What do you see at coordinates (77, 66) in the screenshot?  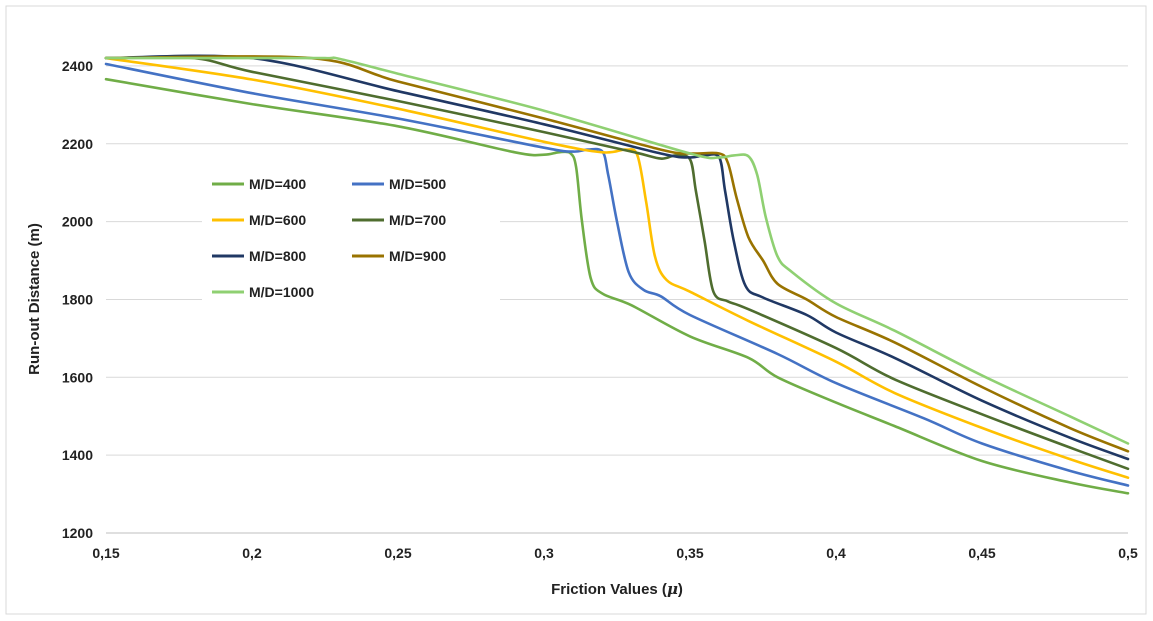 I see `y-tick-label: 2400` at bounding box center [77, 66].